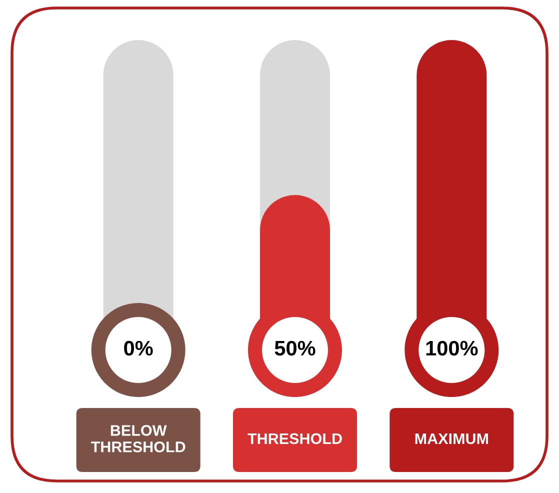  What do you see at coordinates (295, 438) in the screenshot?
I see `x-tick-label: THRESHOLD` at bounding box center [295, 438].